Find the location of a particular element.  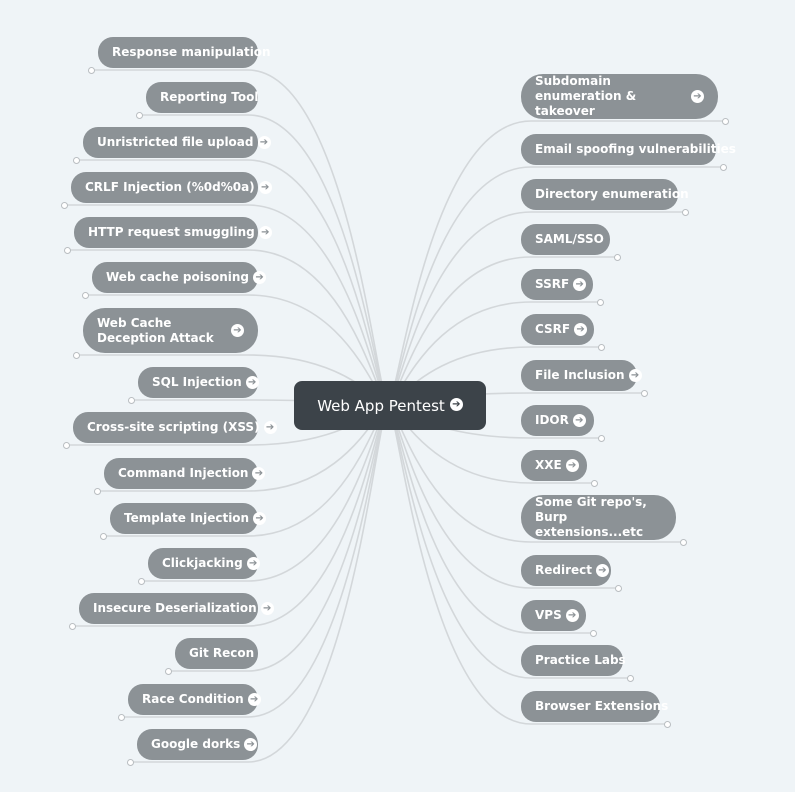

topic-label: Redirect is located at coordinates (563, 570).